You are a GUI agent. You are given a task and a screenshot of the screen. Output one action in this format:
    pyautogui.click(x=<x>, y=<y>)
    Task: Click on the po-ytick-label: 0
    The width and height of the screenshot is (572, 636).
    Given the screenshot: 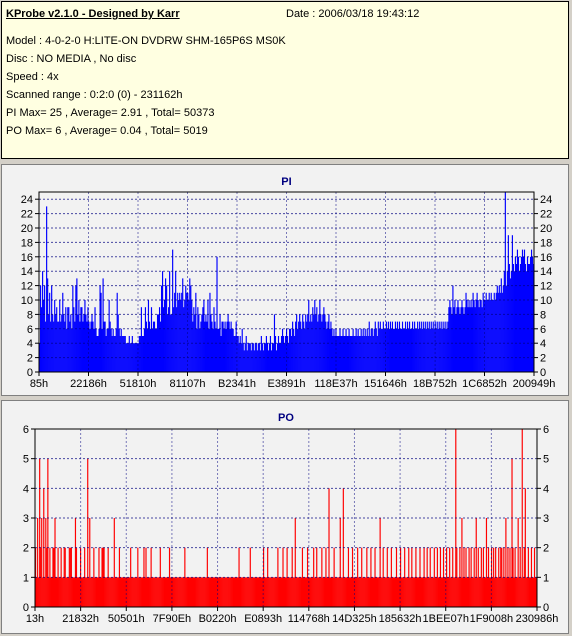 What is the action you would take?
    pyautogui.click(x=546, y=608)
    